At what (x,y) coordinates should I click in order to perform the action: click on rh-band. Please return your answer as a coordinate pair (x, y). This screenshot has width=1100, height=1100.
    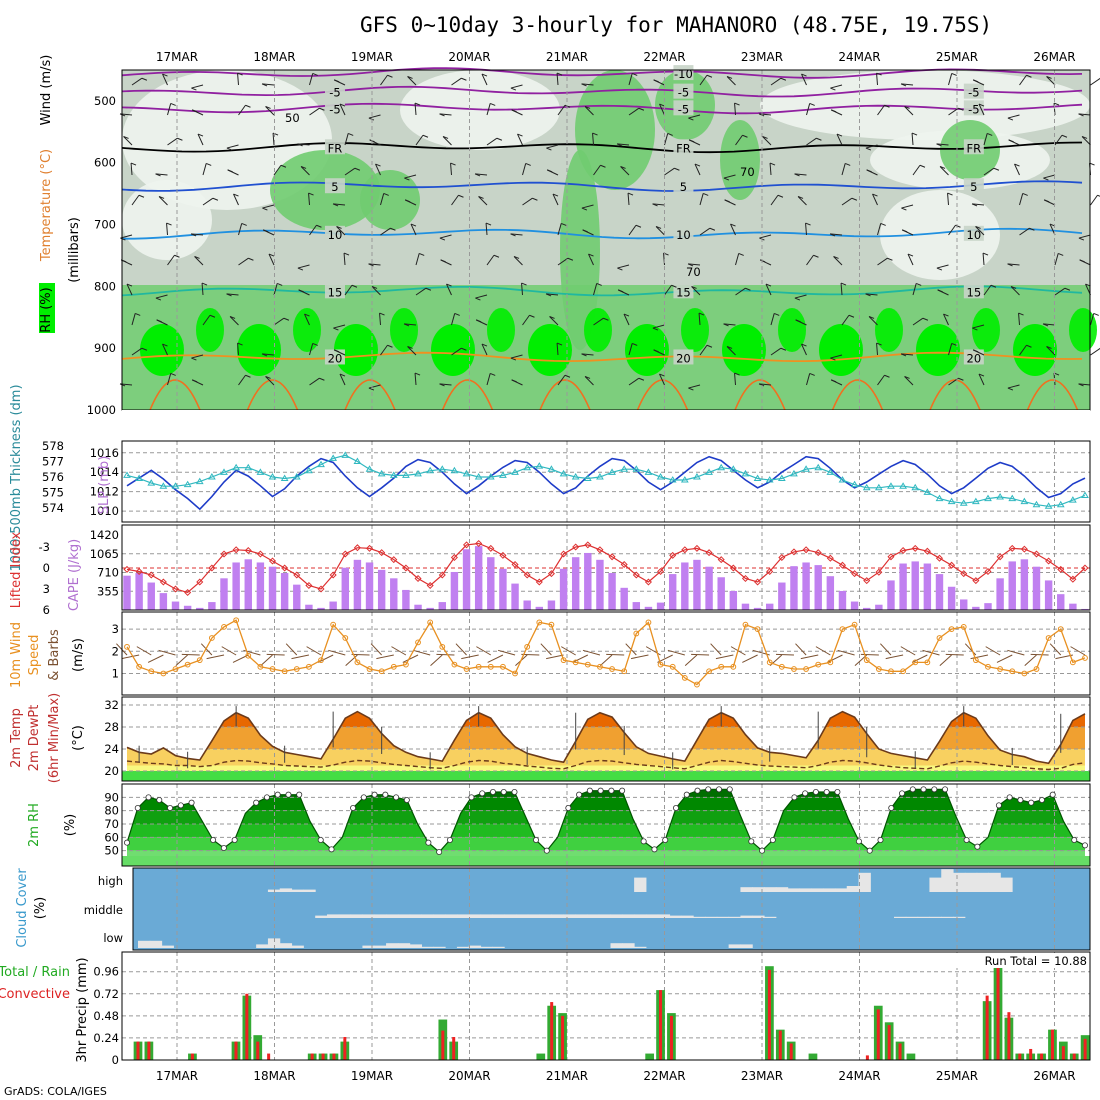
    Looking at the image, I should click on (606, 793).